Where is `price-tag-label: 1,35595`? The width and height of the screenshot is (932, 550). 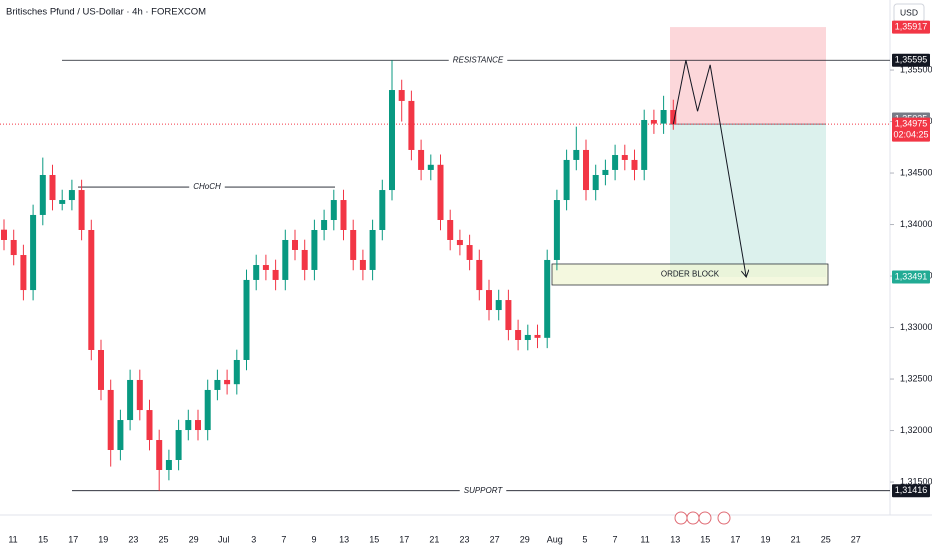 price-tag-label: 1,35595 is located at coordinates (911, 60).